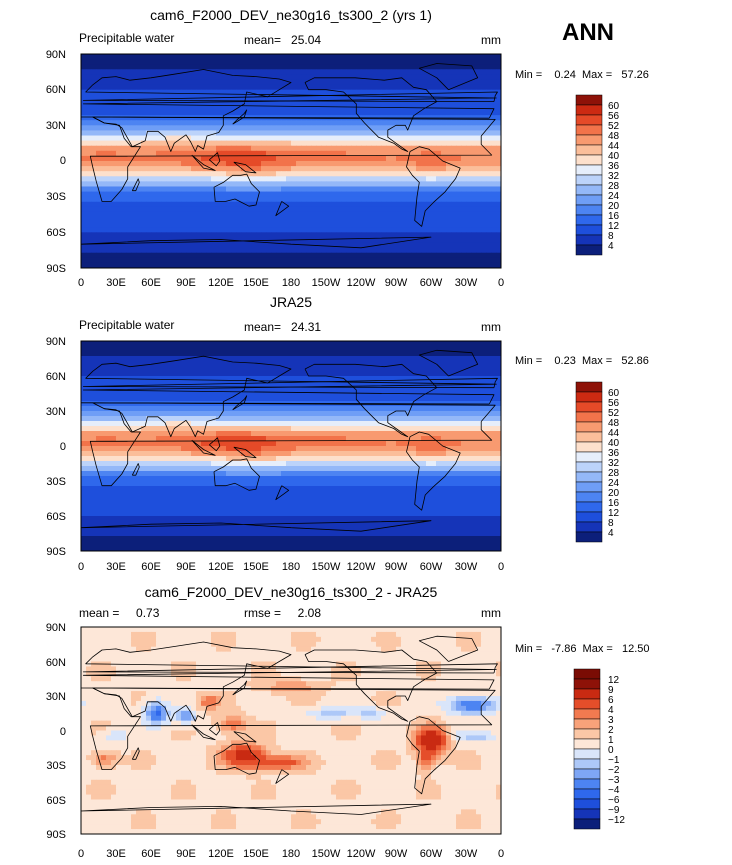  I want to click on coastline, so click(289, 110).